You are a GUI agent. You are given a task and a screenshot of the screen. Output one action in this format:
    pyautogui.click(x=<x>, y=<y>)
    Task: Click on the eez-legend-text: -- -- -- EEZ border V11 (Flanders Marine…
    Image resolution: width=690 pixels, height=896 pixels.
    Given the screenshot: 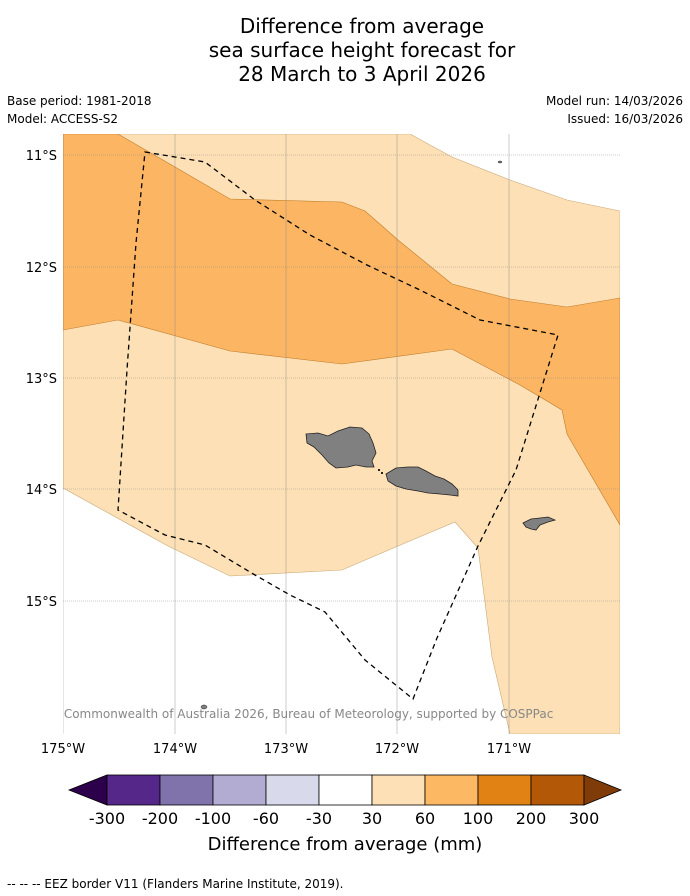 What is the action you would take?
    pyautogui.click(x=175, y=884)
    